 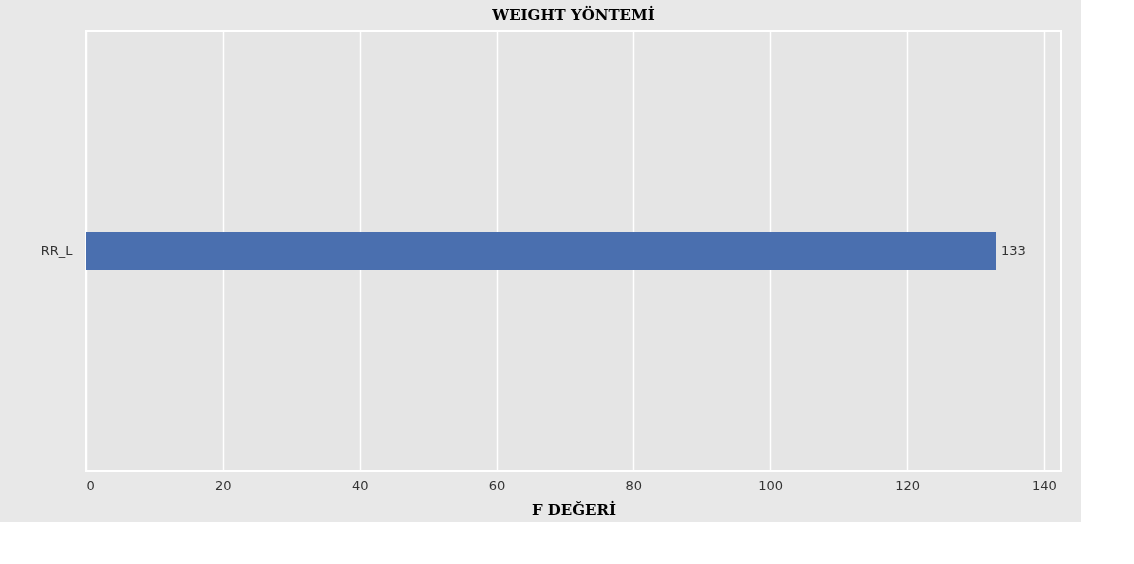 What do you see at coordinates (573, 14) in the screenshot?
I see `chart-title: WEIGHT YÖNTEMİ` at bounding box center [573, 14].